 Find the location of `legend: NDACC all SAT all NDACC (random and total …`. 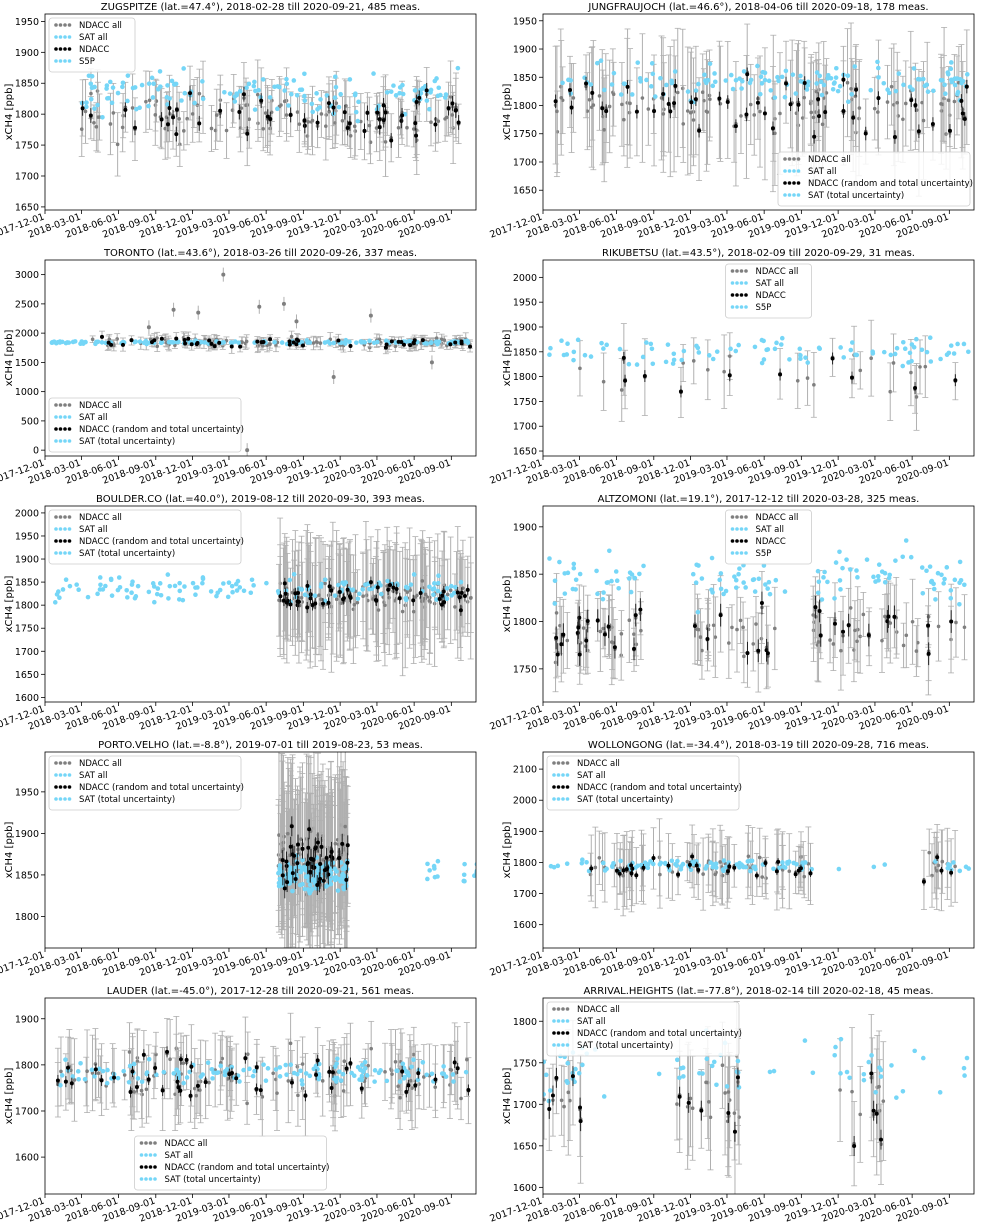

legend: NDACC all SAT all NDACC (random and total … is located at coordinates (875, 179).